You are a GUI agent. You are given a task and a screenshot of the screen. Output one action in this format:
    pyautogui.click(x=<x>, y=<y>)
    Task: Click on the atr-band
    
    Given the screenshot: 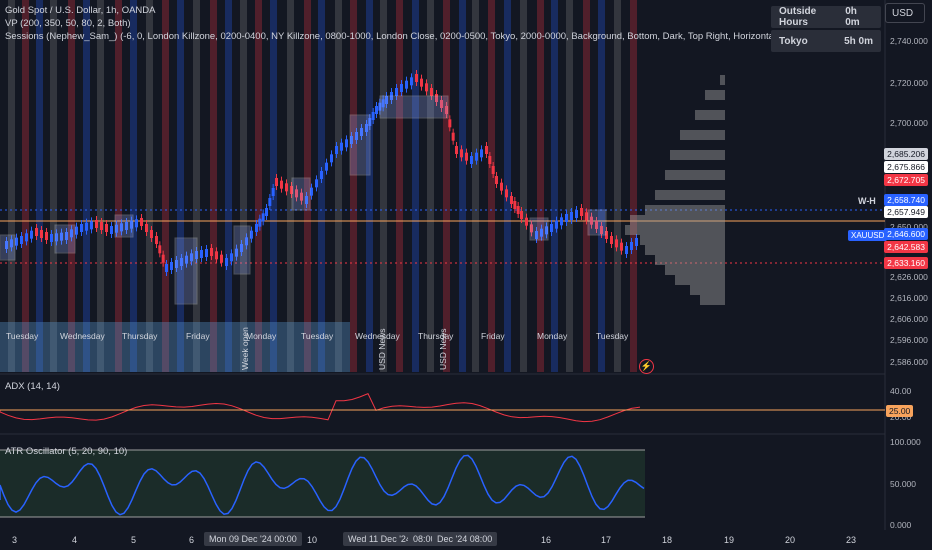 What is the action you would take?
    pyautogui.click(x=322, y=483)
    